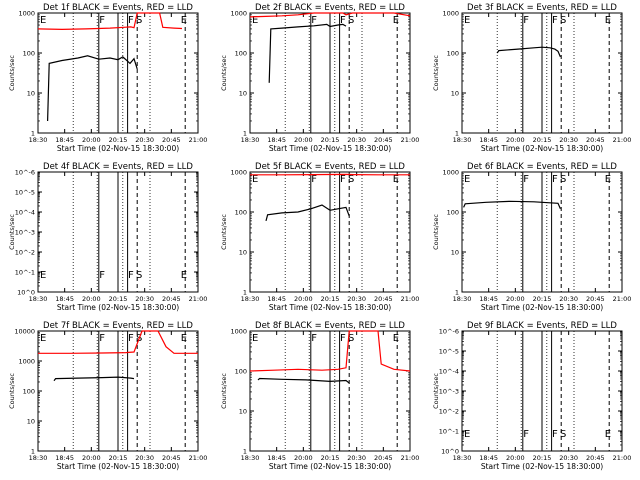  What do you see at coordinates (330, 326) in the screenshot?
I see `panel-title: Det 8f BLACK = Events, RED = LLD` at bounding box center [330, 326].